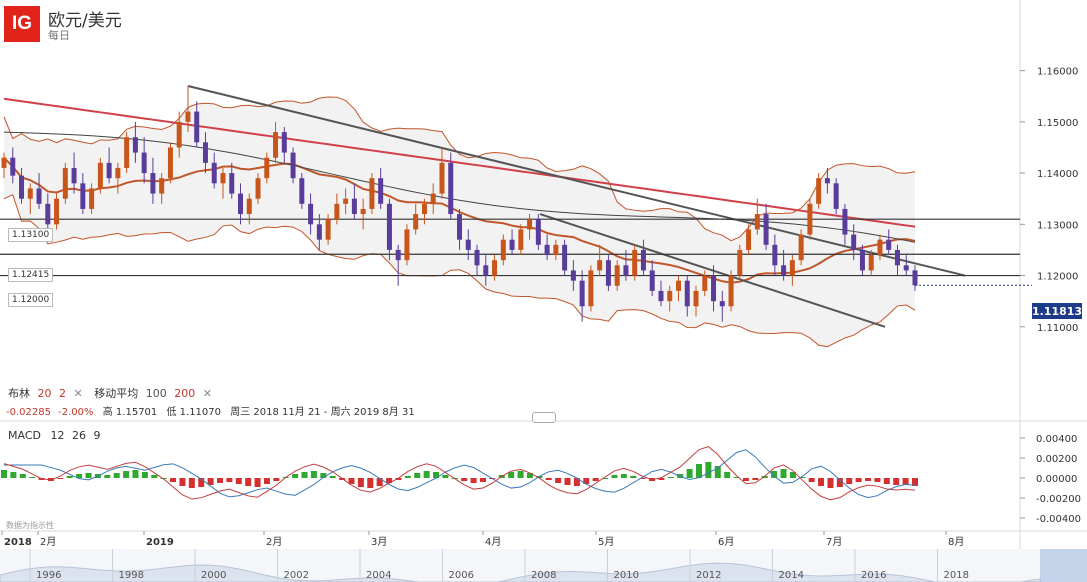 The height and width of the screenshot is (582, 1087). I want to click on instrument-title: 欧元/美元, so click(85, 21).